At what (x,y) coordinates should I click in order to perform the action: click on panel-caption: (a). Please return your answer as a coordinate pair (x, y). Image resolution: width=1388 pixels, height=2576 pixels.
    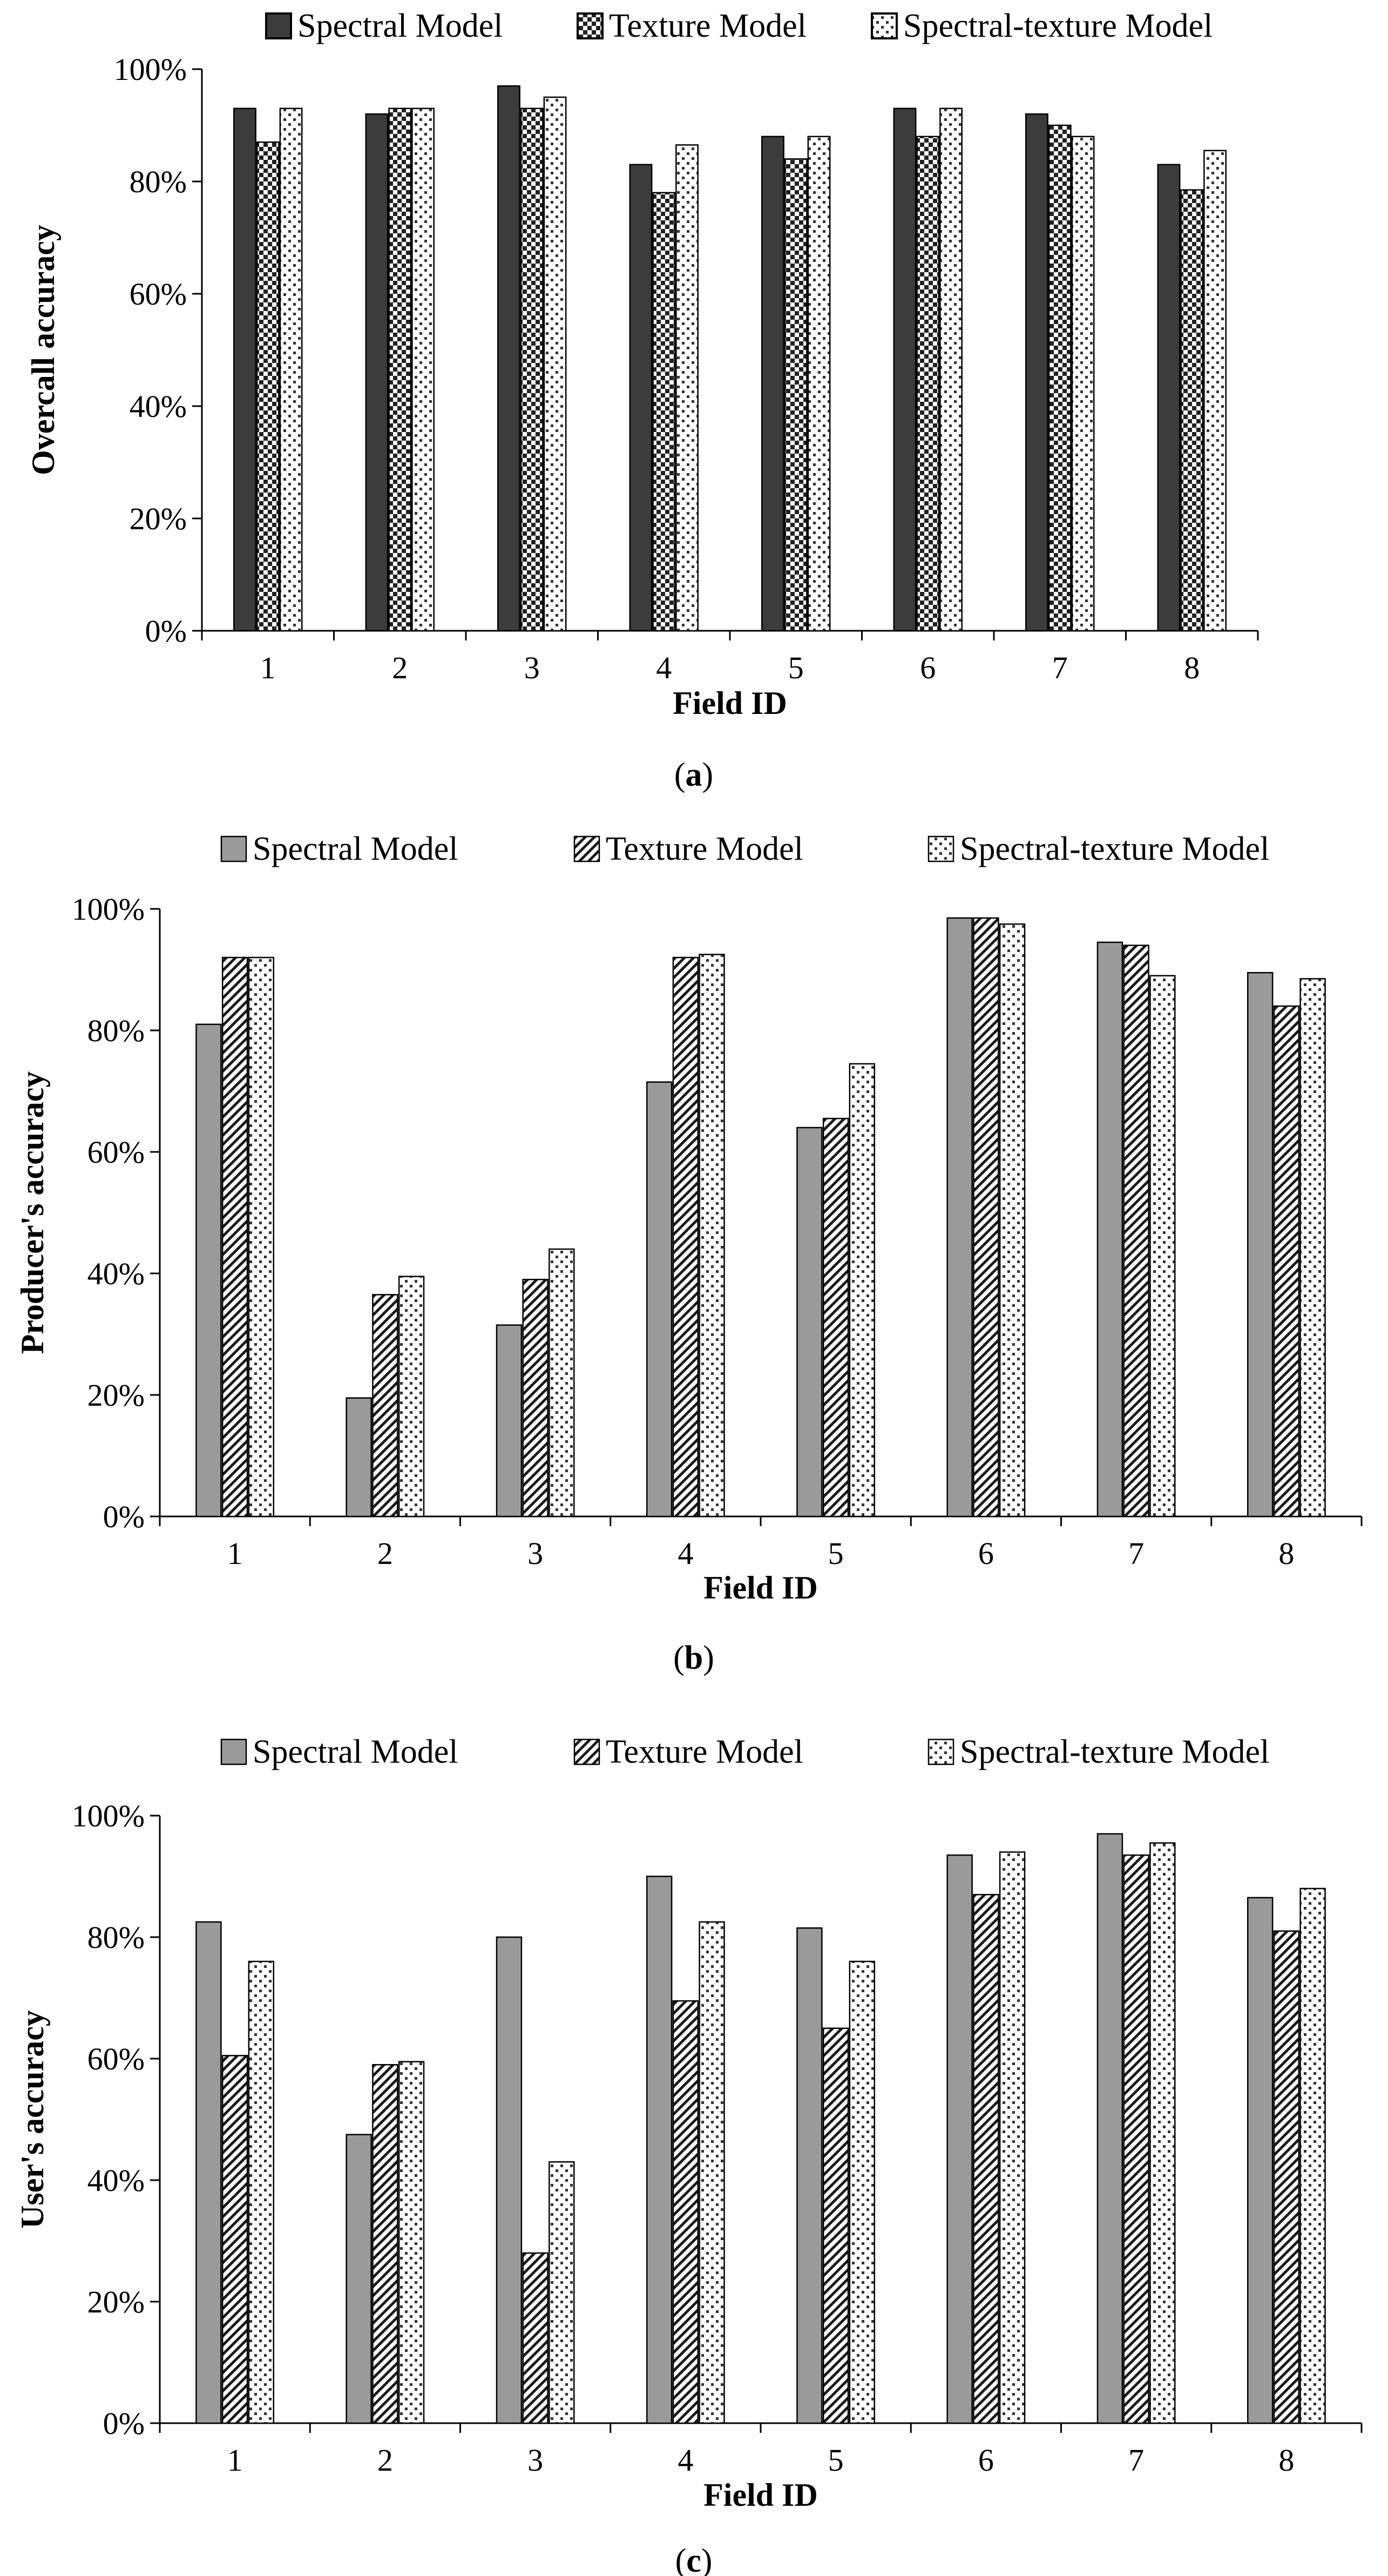
    Looking at the image, I should click on (693, 775).